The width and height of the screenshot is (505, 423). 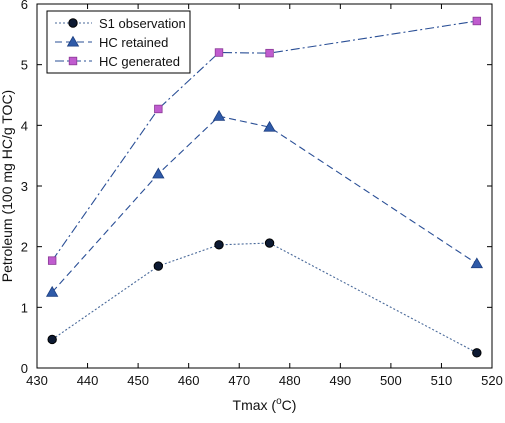 What do you see at coordinates (24, 247) in the screenshot?
I see `y-tick-label: 2` at bounding box center [24, 247].